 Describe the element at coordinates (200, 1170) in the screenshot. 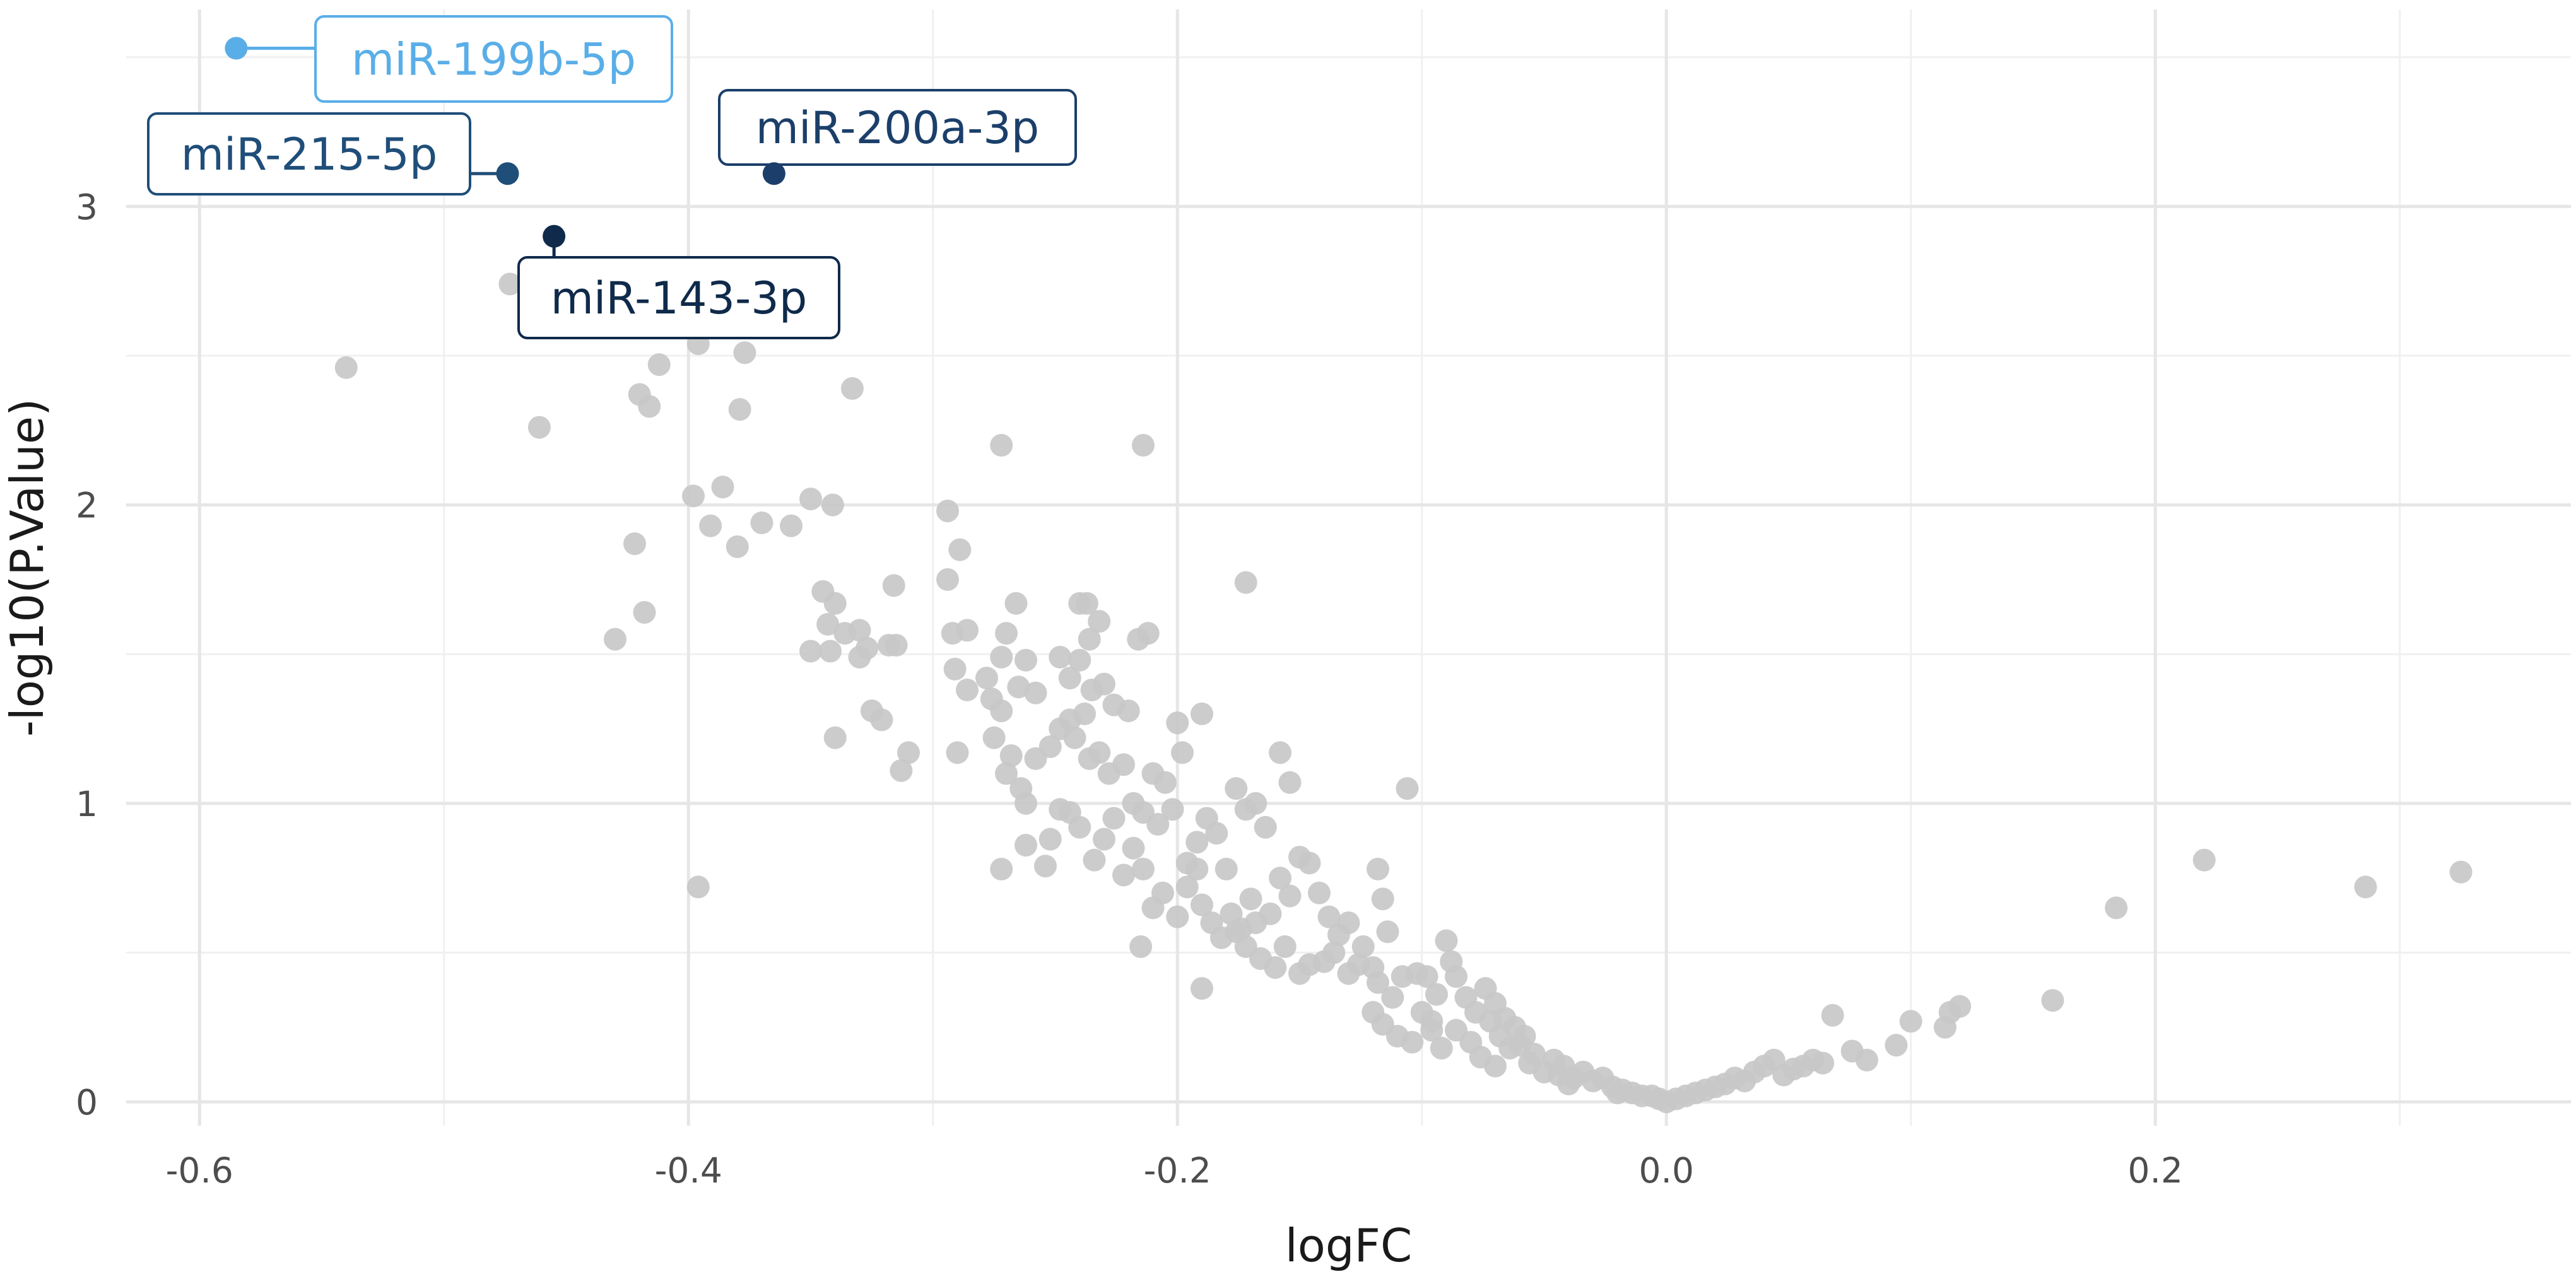

I see `x-tick-label: -0.6` at that location.